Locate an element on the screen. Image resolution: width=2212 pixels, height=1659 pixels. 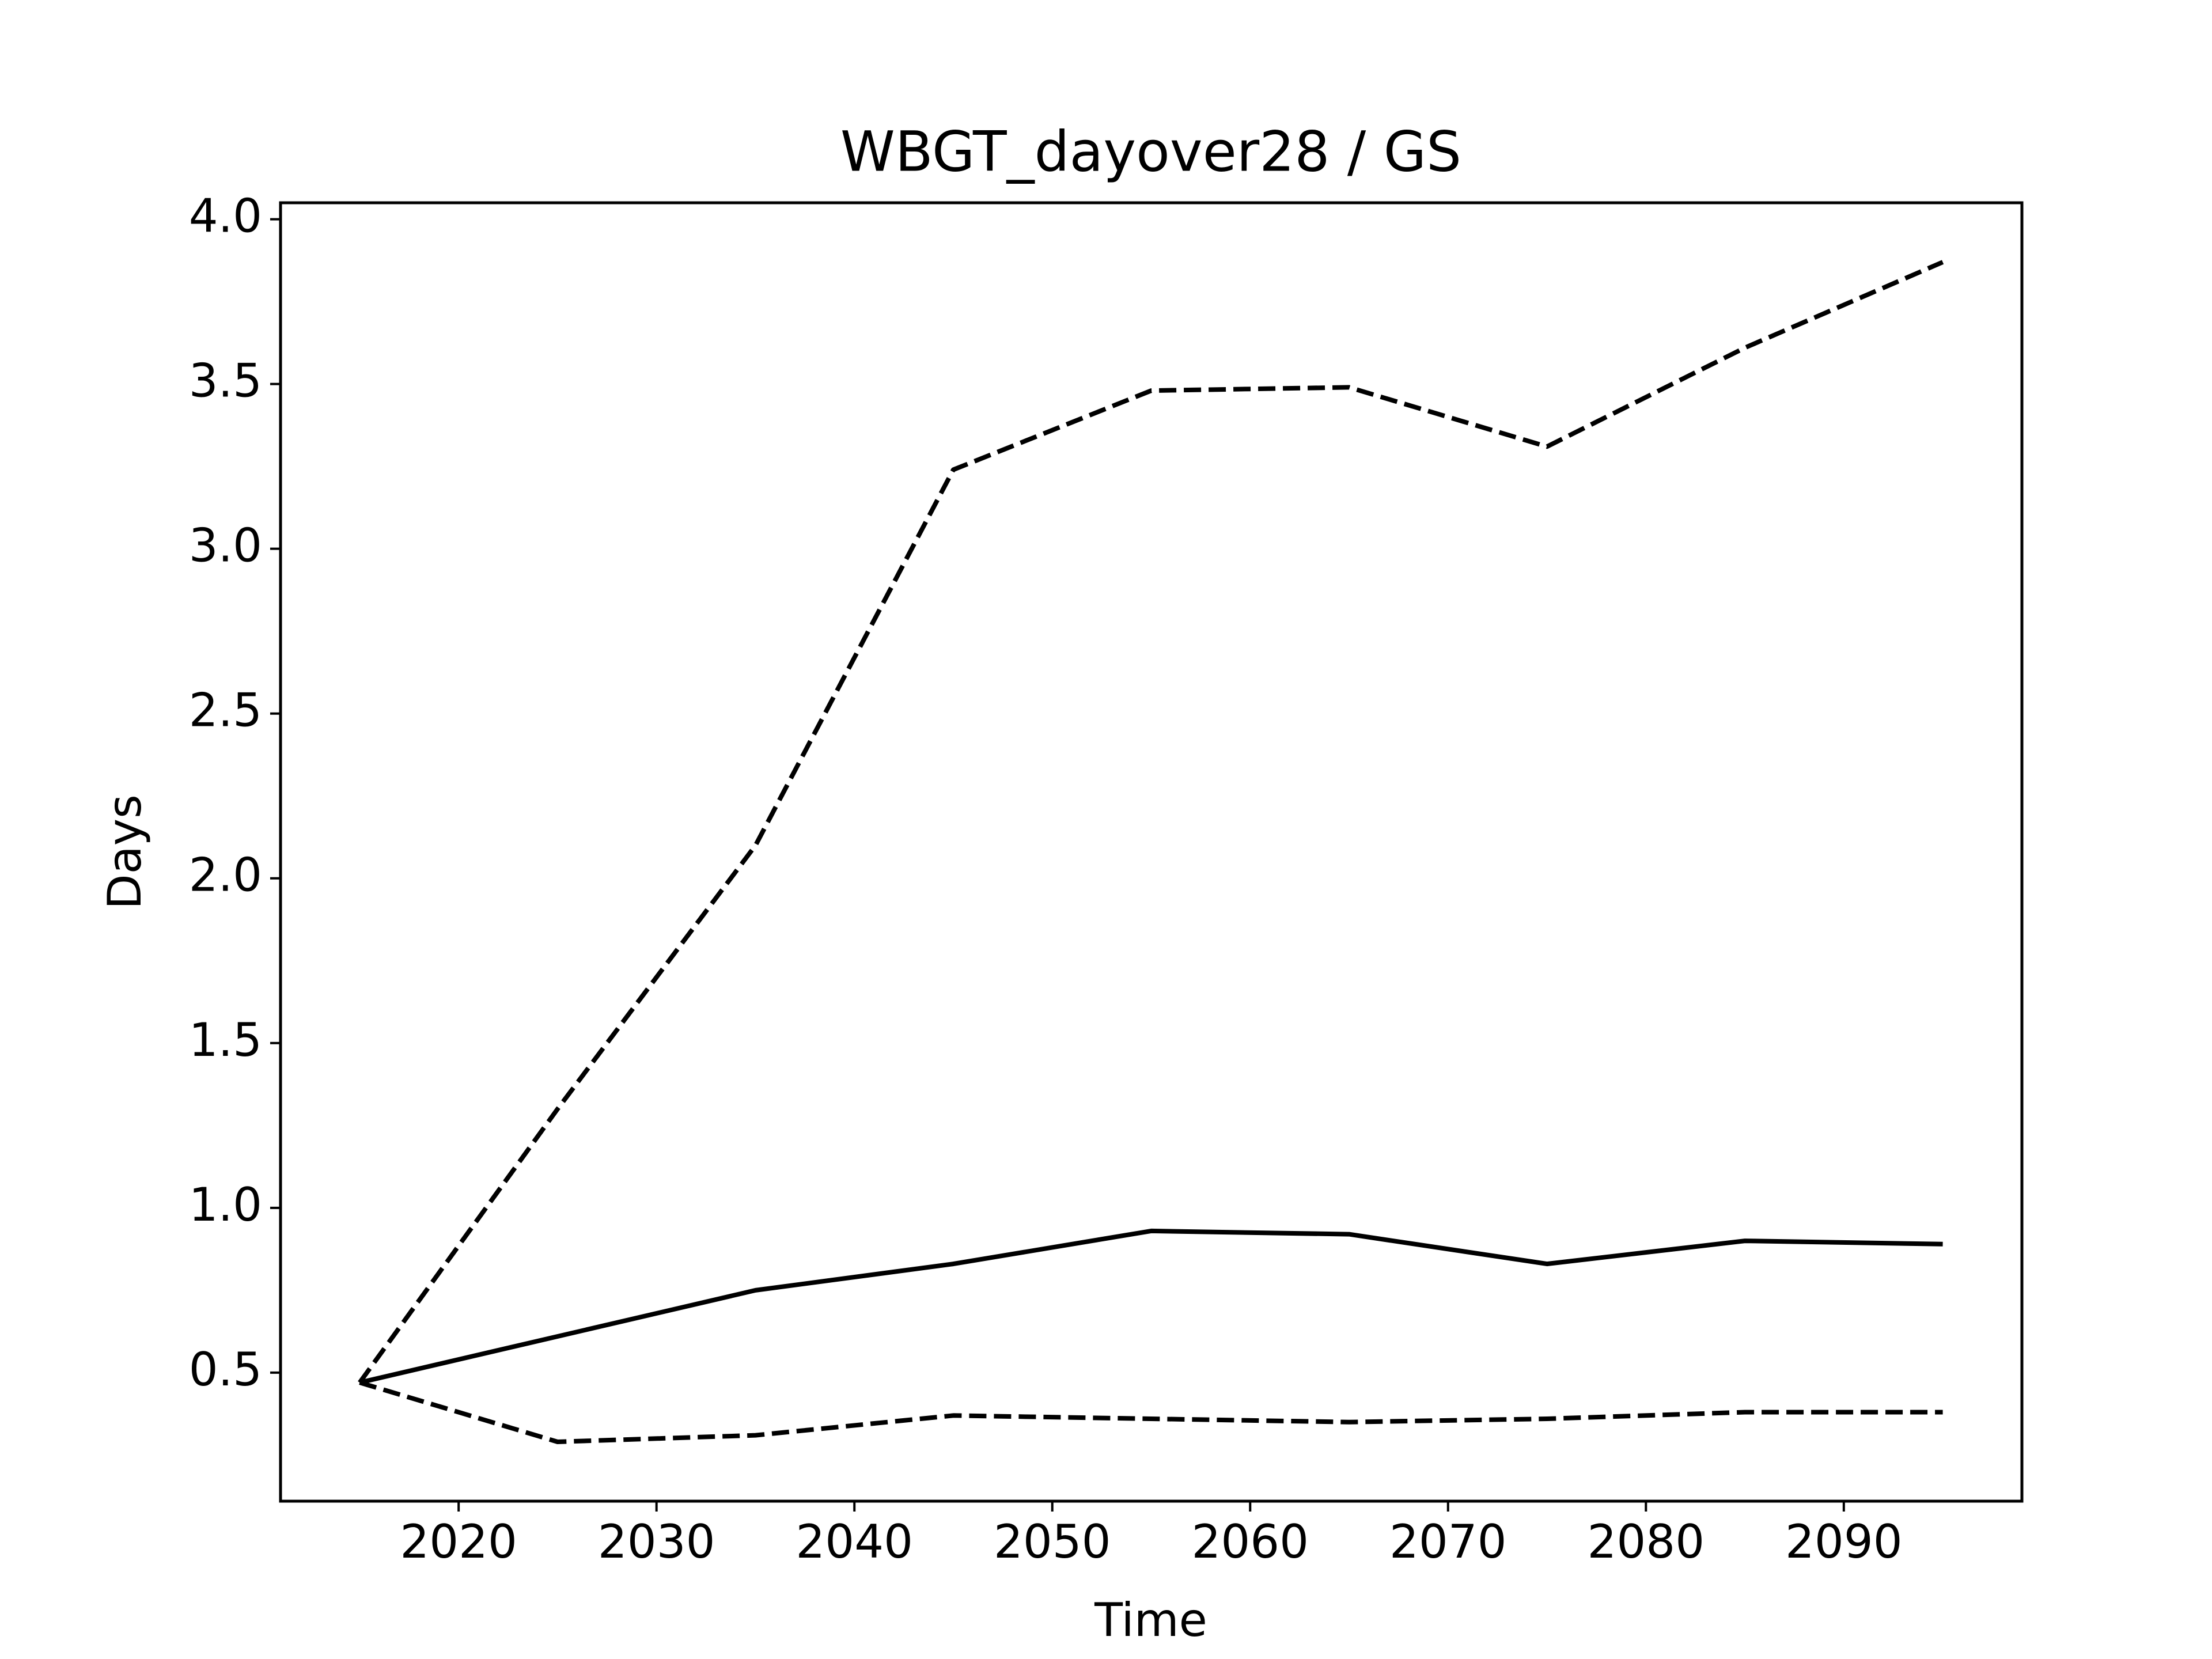
x-tick-label: 2080 is located at coordinates (1646, 1542).